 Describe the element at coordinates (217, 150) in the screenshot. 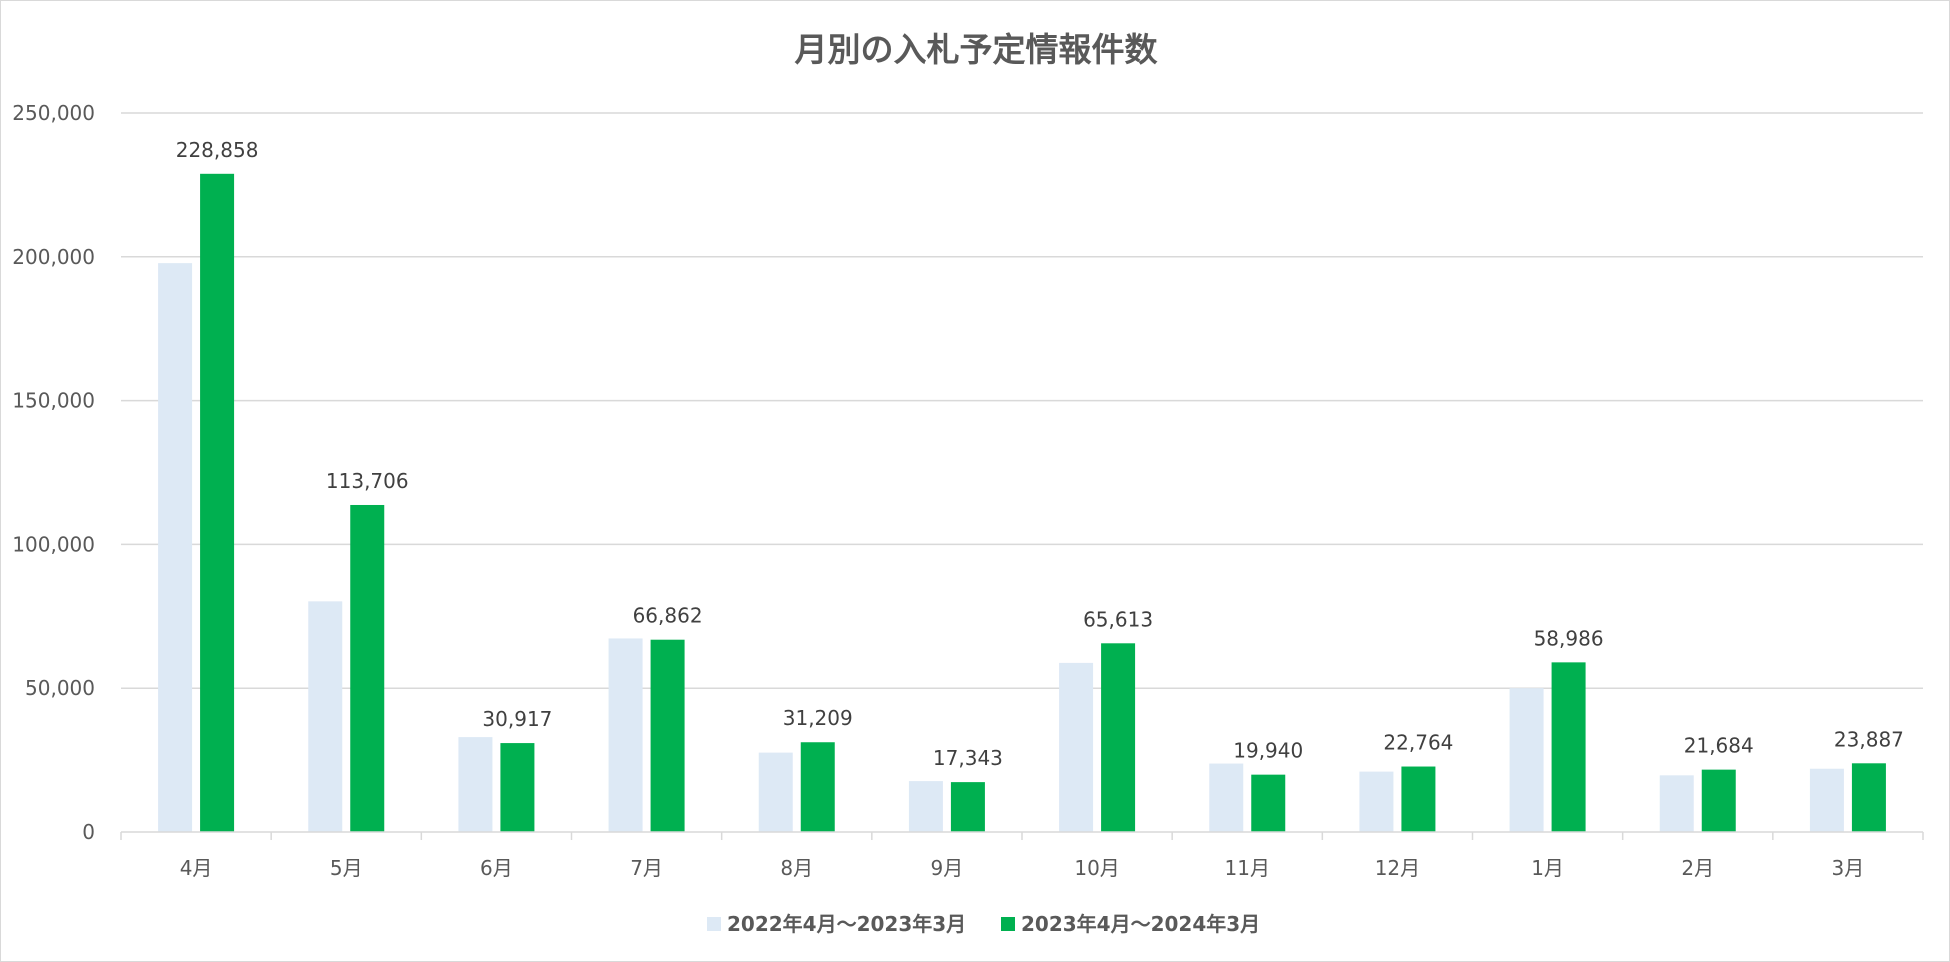

I see `data-label: 228,858` at that location.